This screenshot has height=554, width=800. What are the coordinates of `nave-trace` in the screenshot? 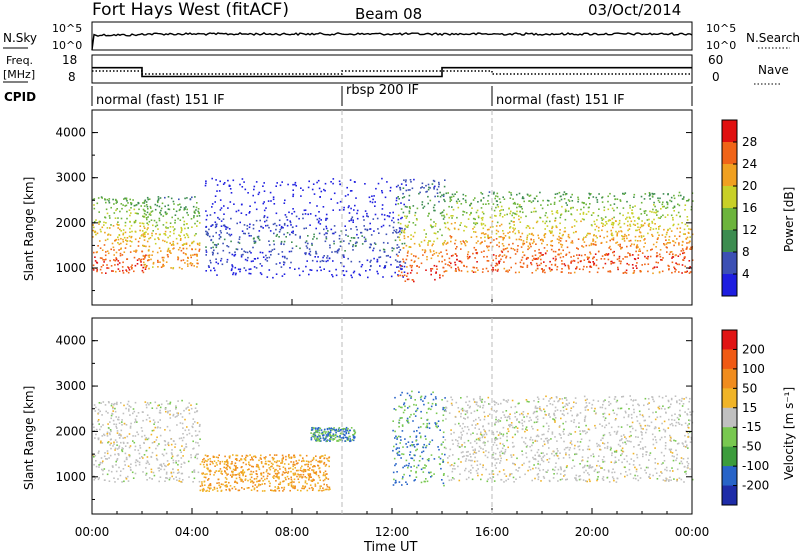 It's located at (392, 72).